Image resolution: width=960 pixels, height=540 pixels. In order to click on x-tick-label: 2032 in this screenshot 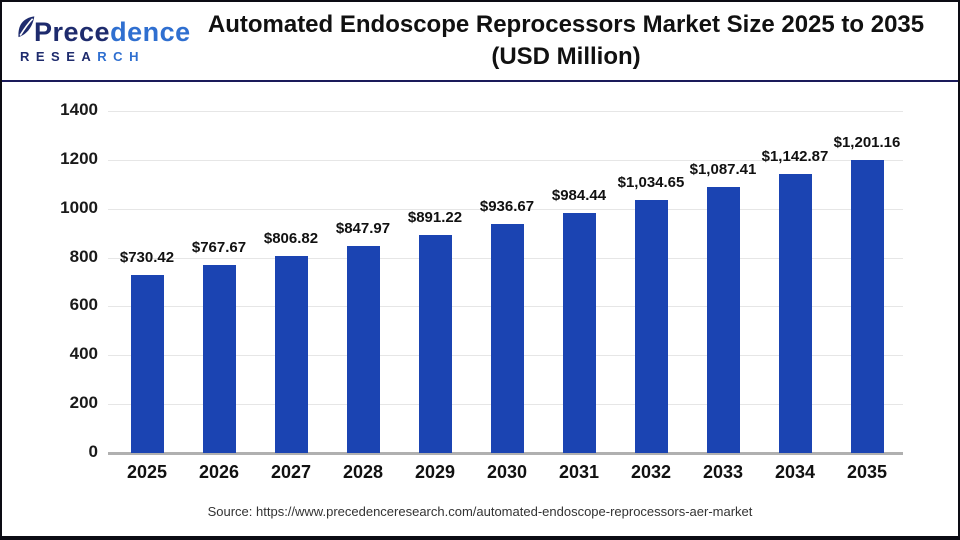, I will do `click(651, 472)`.